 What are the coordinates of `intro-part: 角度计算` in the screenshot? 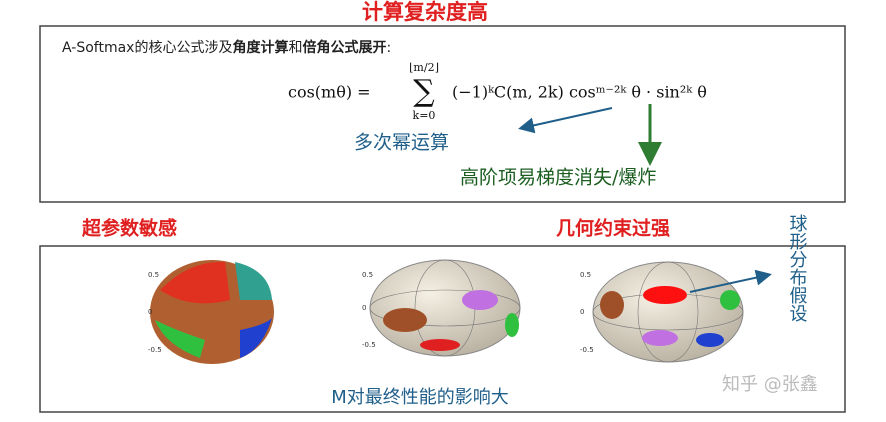 It's located at (260, 47).